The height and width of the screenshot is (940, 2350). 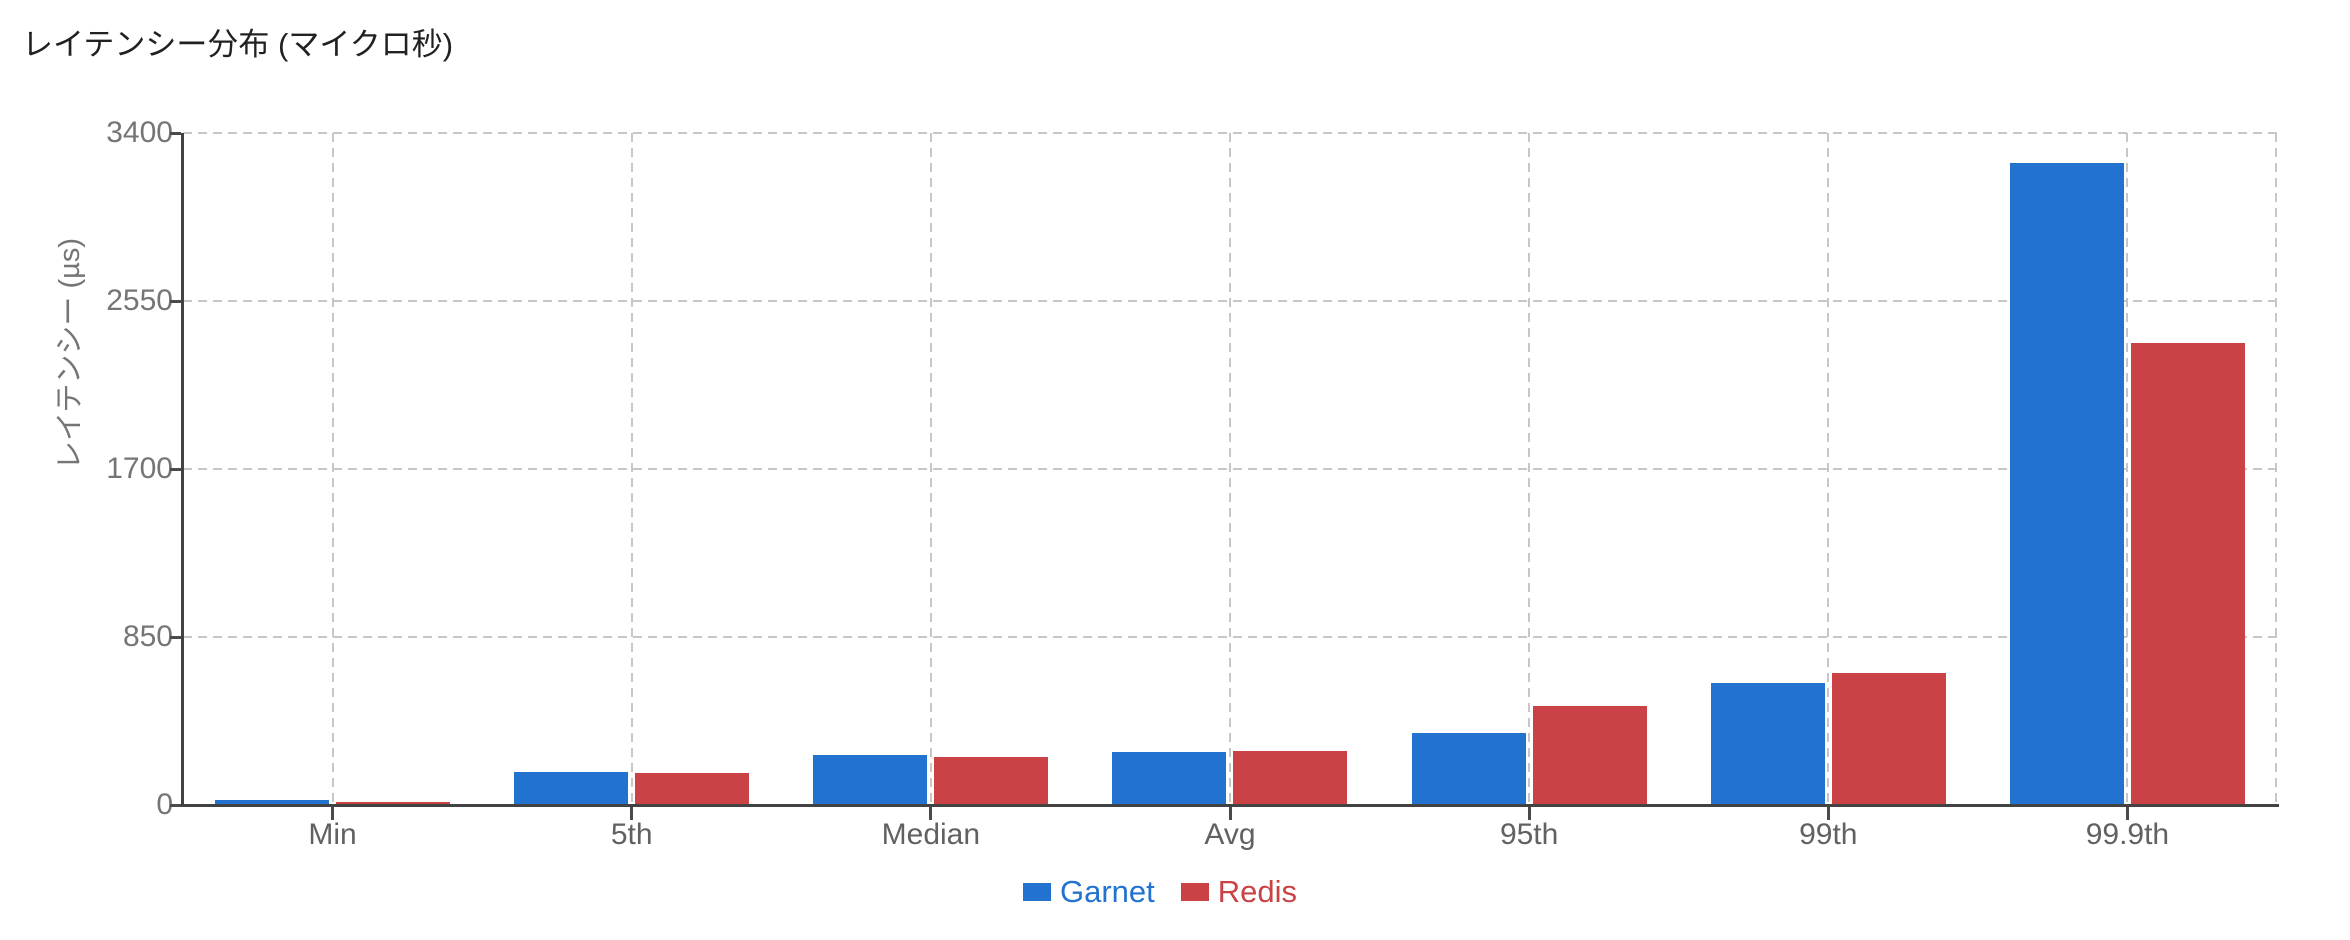 I want to click on bar-redis-avg, so click(x=1290, y=777).